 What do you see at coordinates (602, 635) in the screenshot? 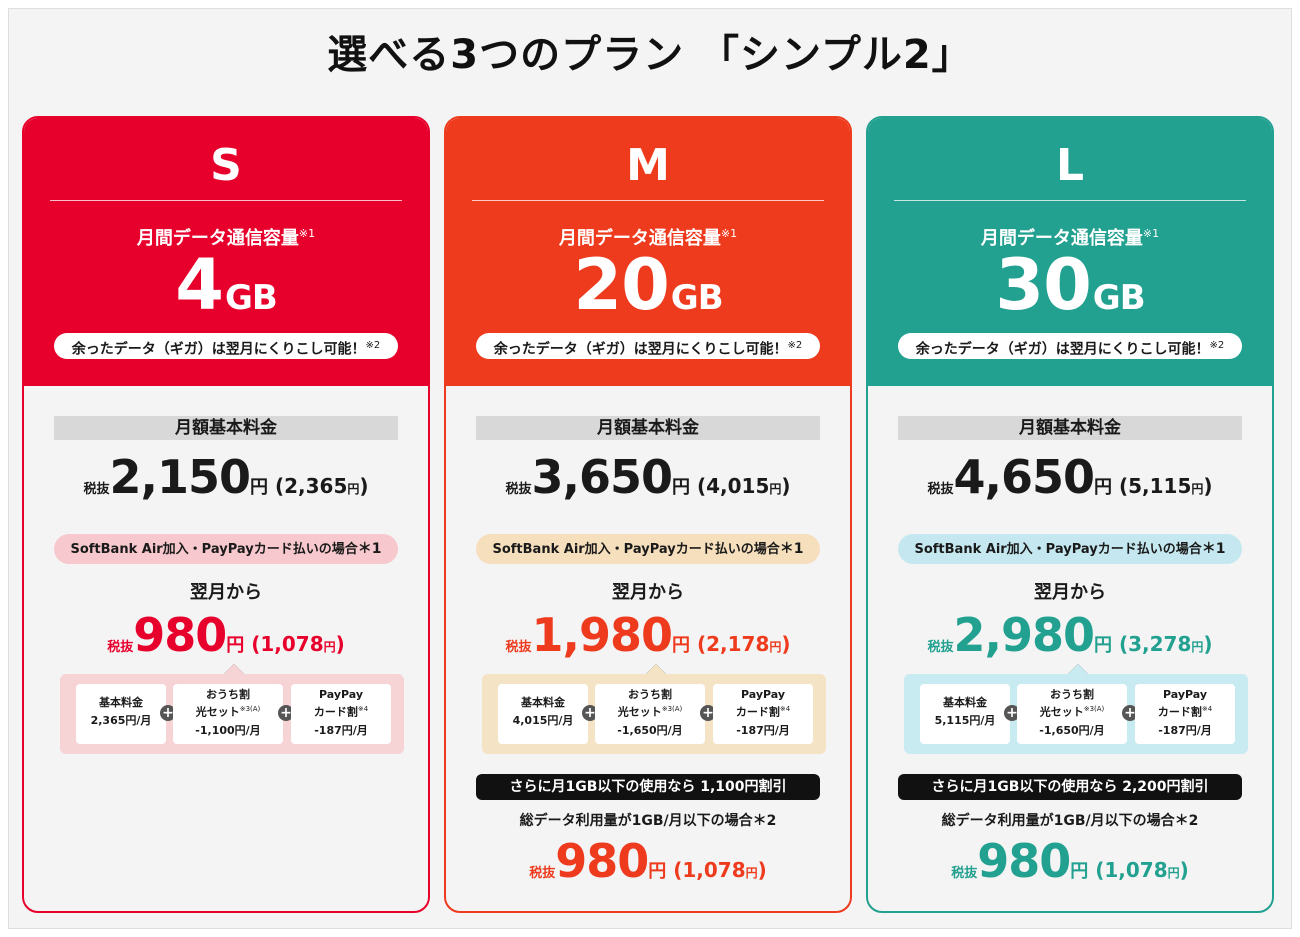
I see `discount-price: 1,980` at bounding box center [602, 635].